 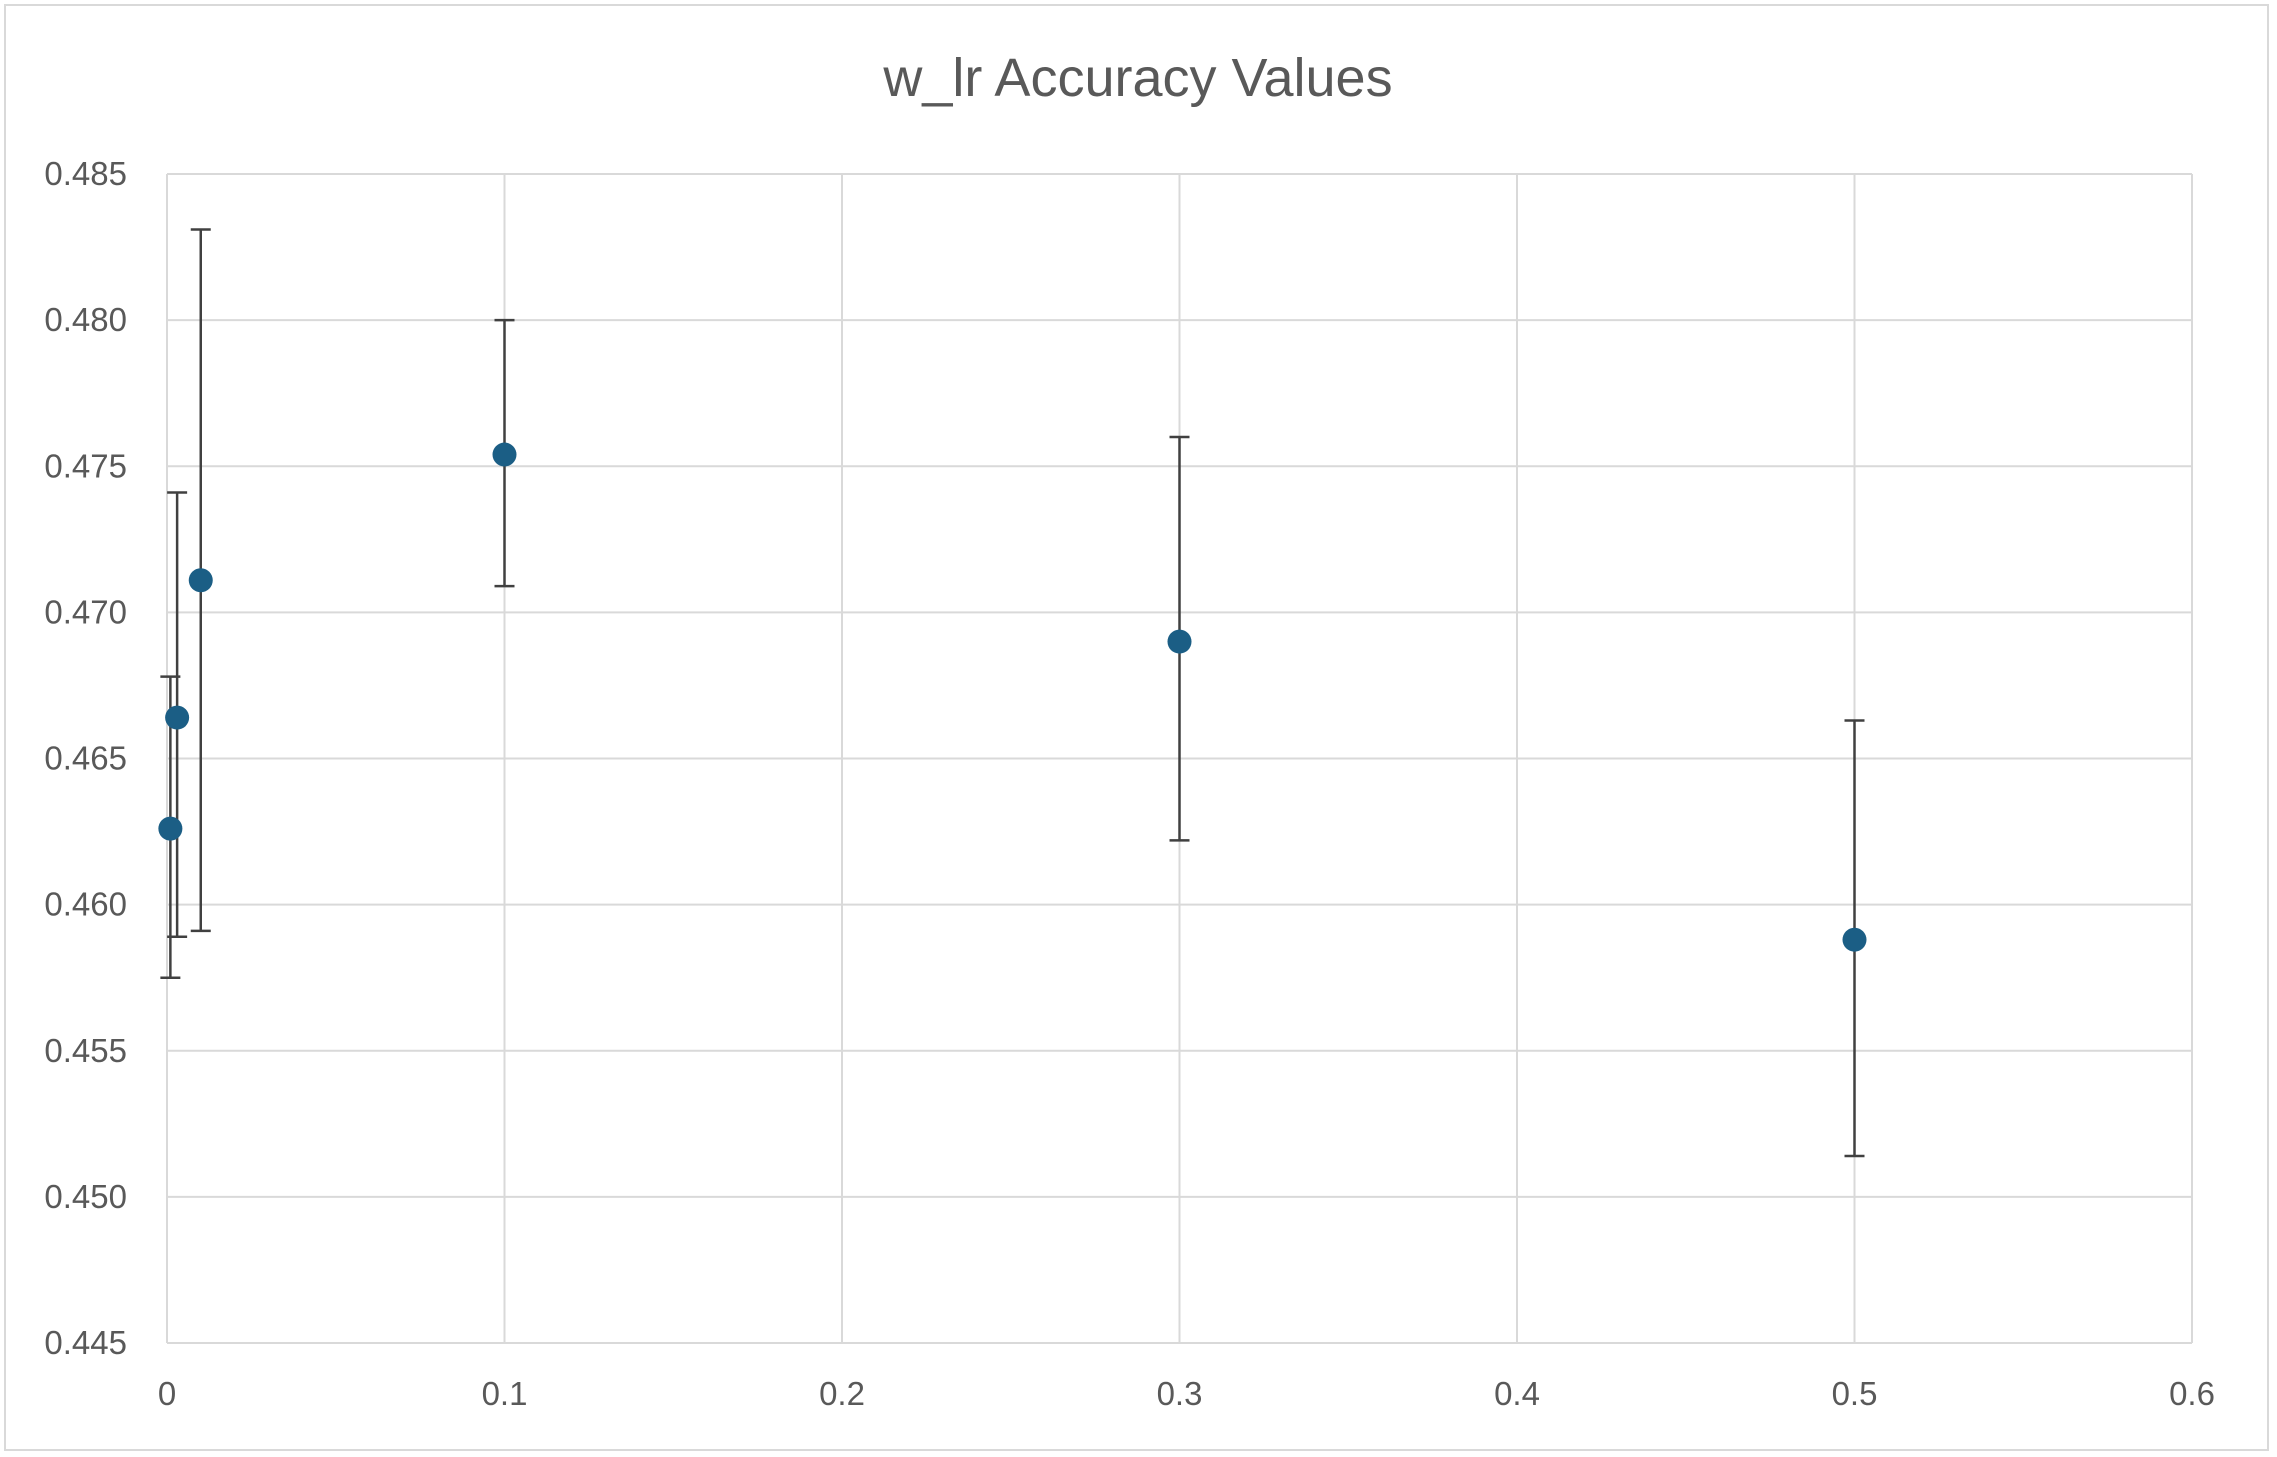 I want to click on y-tick-label: 0.465, so click(x=85, y=758).